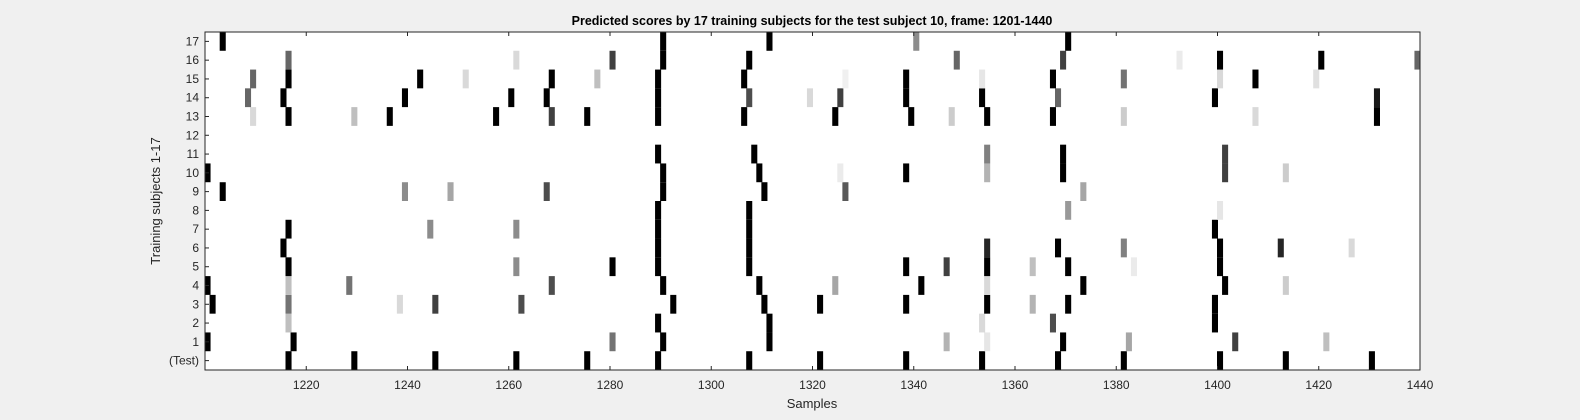 Image resolution: width=1580 pixels, height=420 pixels. I want to click on x-tick-label: 1360, so click(1015, 385).